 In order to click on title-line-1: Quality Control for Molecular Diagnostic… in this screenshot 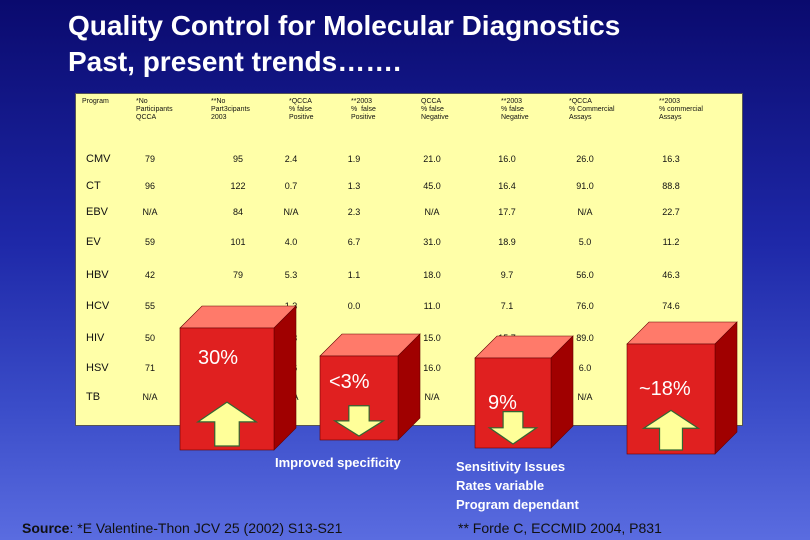, I will do `click(344, 25)`.